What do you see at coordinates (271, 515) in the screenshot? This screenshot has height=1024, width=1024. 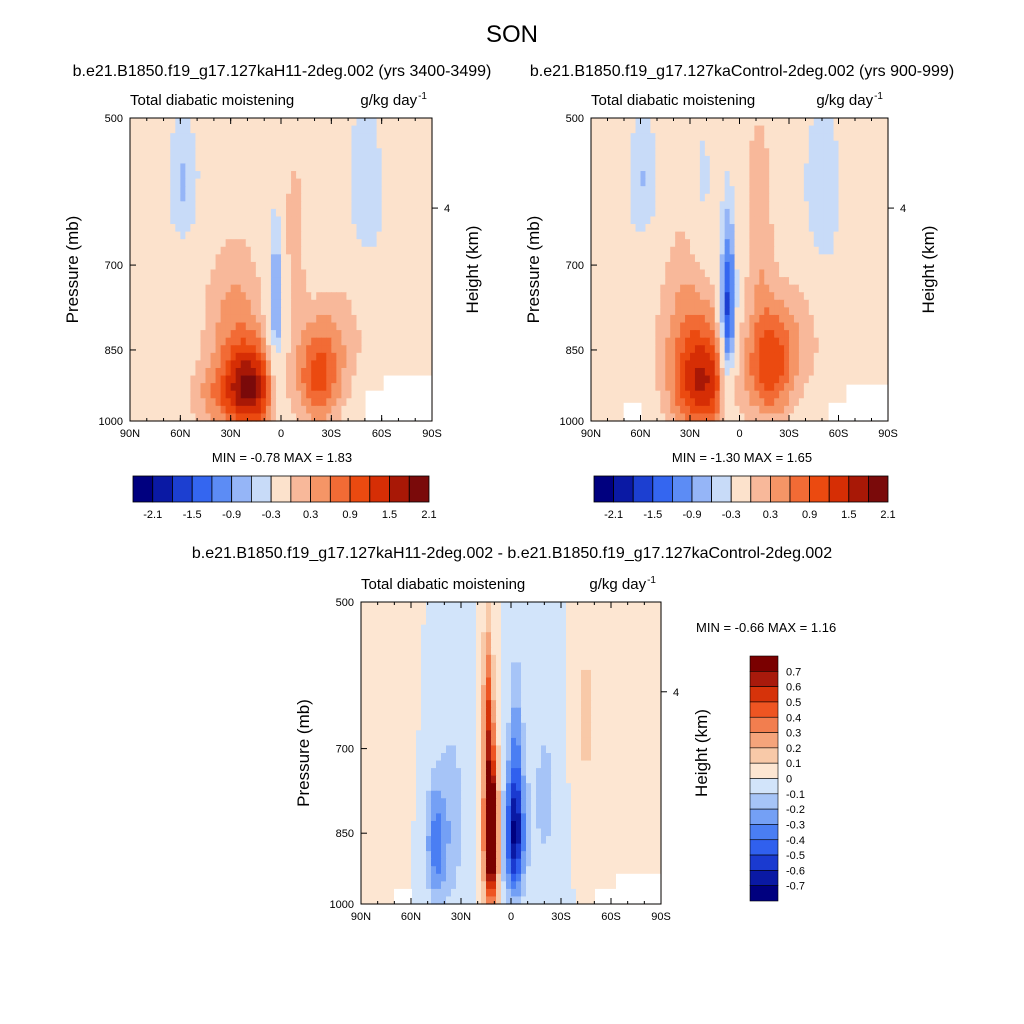 I see `colorbar-label: -0.3` at bounding box center [271, 515].